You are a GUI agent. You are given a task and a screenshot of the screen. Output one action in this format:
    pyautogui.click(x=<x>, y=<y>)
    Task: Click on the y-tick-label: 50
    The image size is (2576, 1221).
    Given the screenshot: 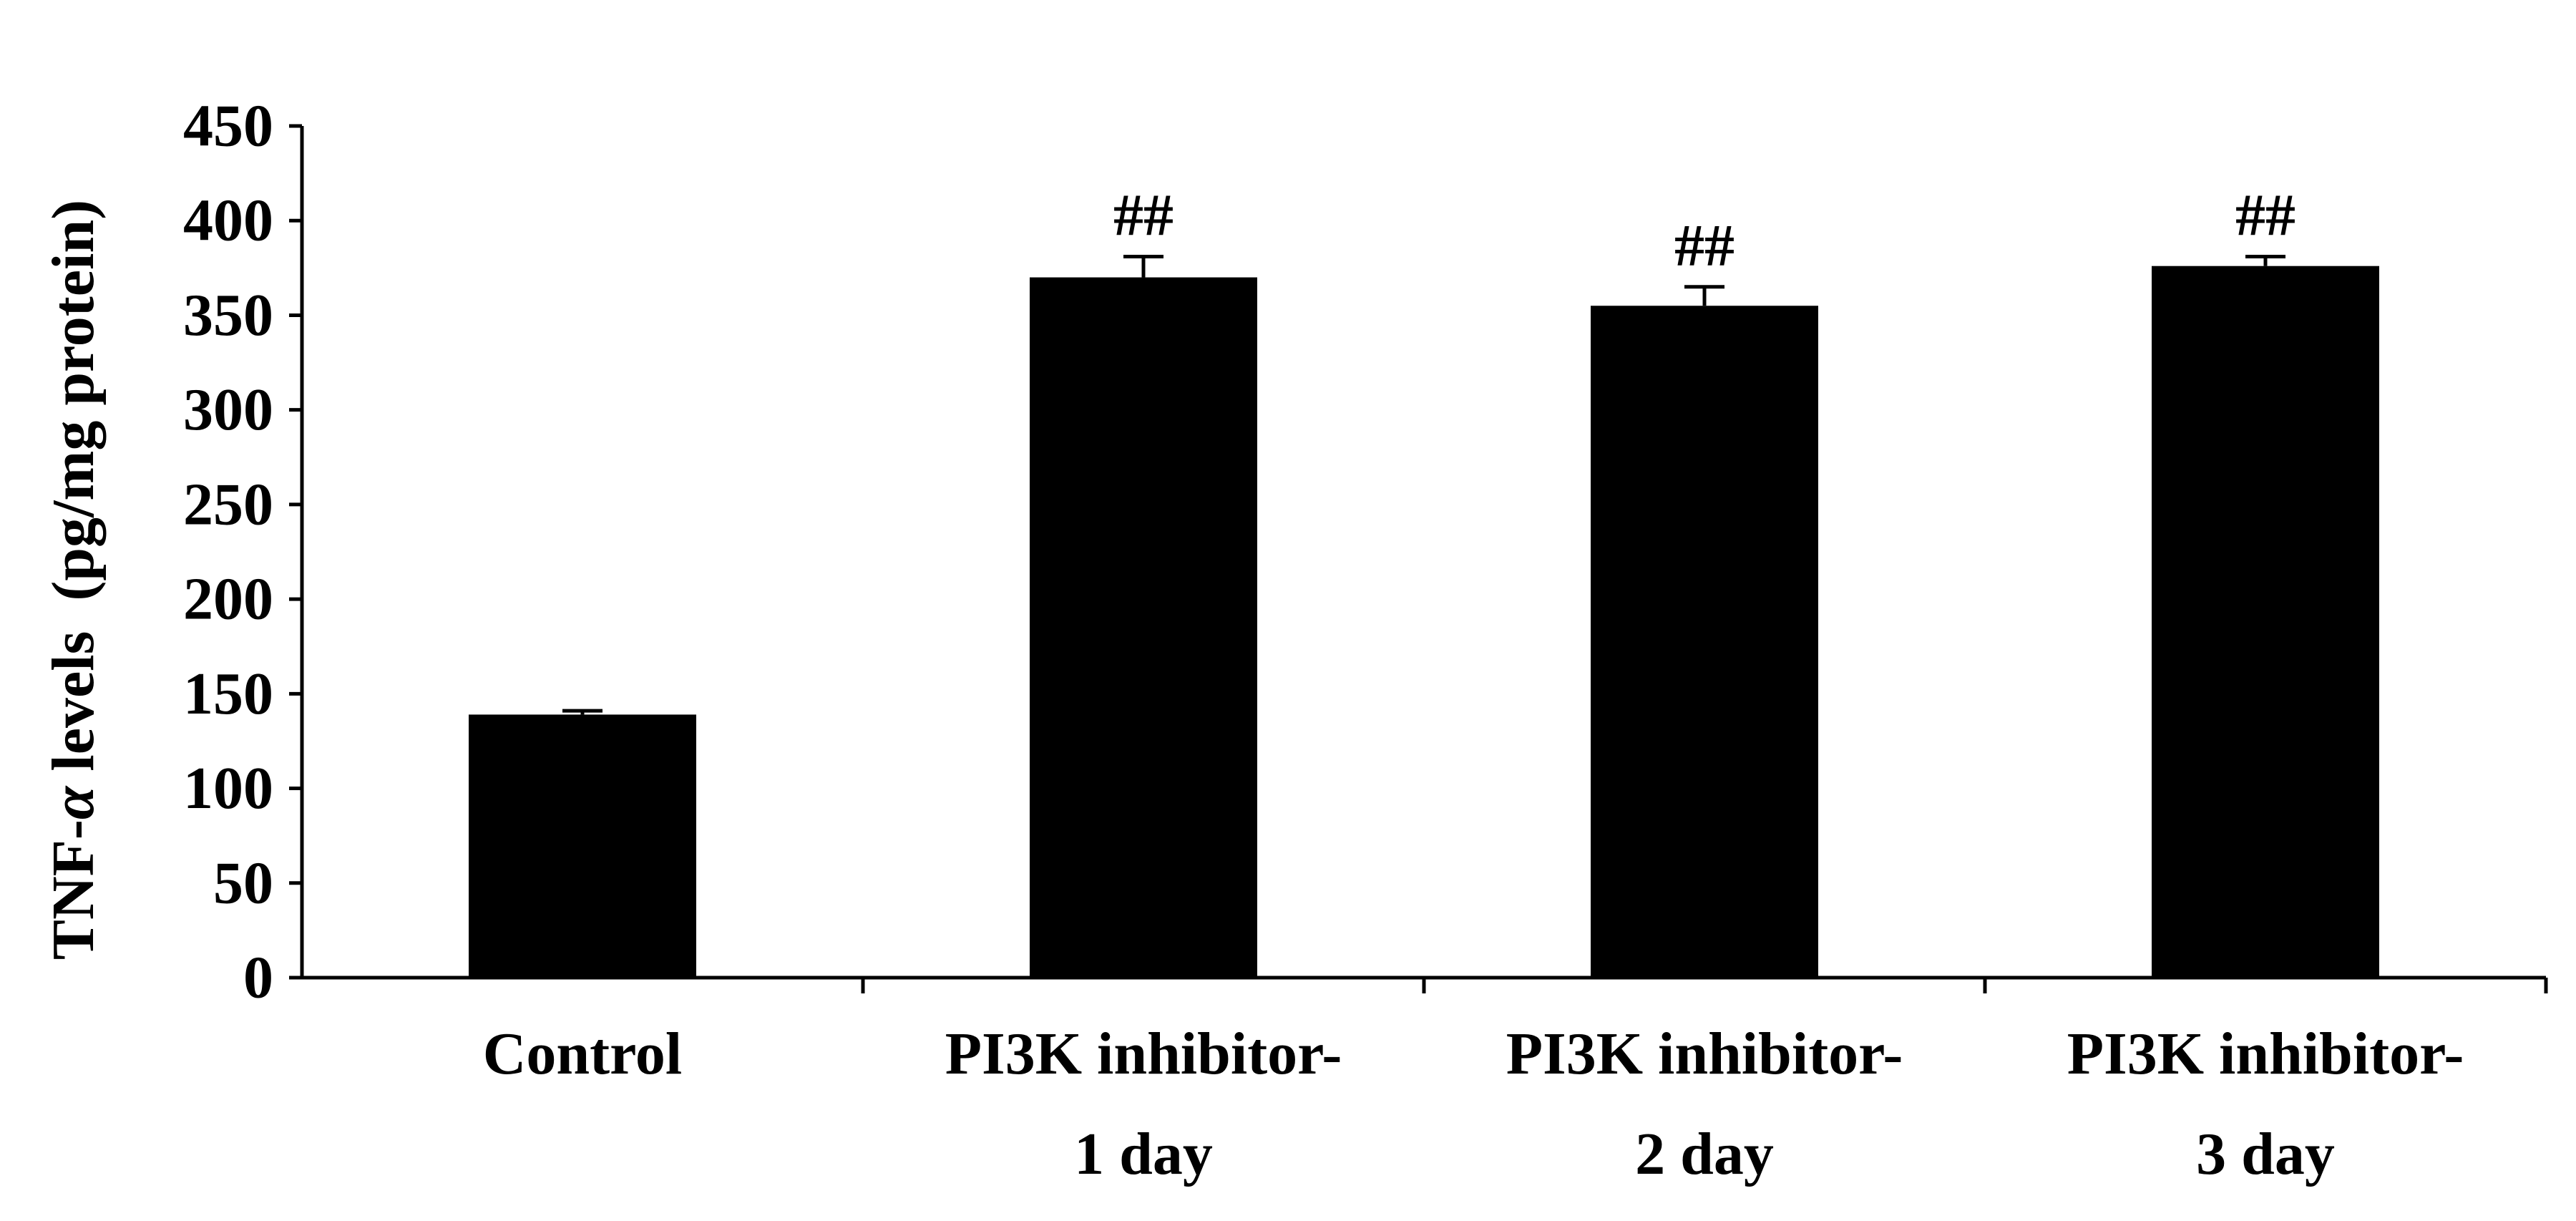 What is the action you would take?
    pyautogui.click(x=243, y=883)
    